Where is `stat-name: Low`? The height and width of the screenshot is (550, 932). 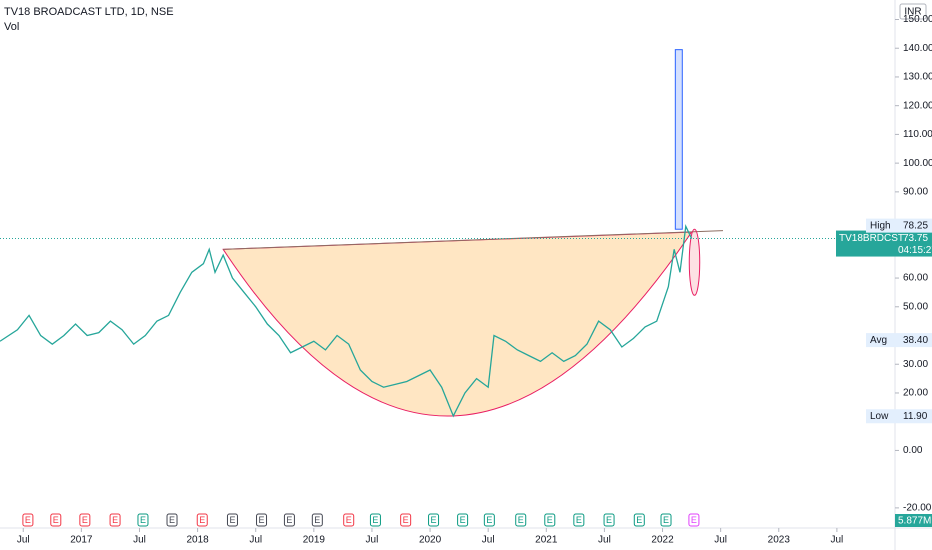
stat-name: Low is located at coordinates (879, 416).